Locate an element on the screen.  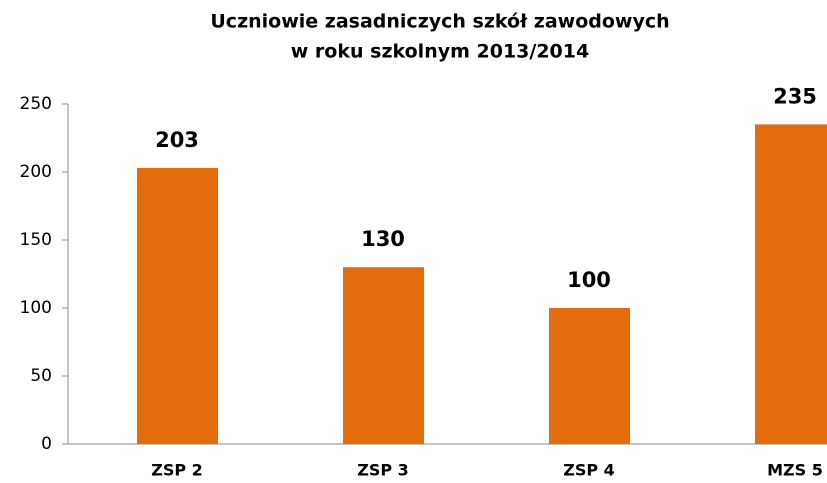
y-tick-label: 100 is located at coordinates (36, 308).